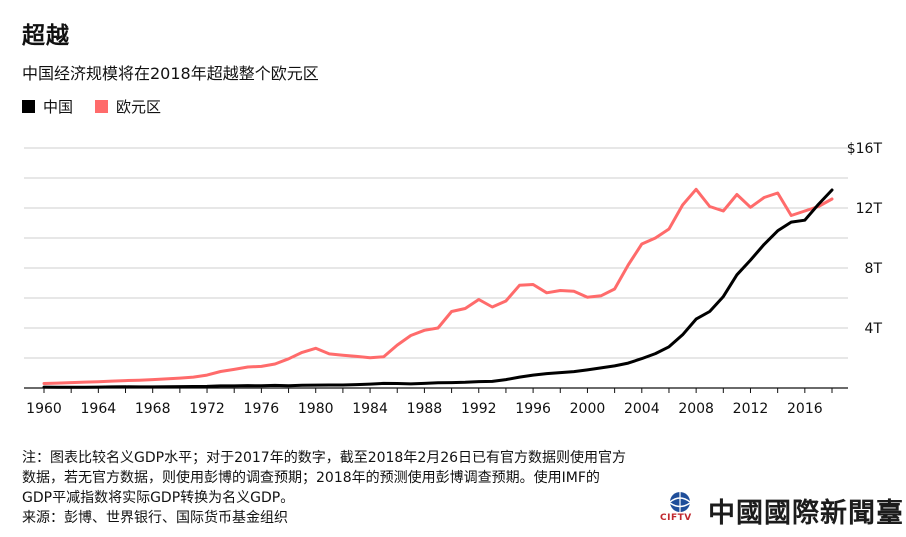 This screenshot has width=906, height=537. Describe the element at coordinates (588, 409) in the screenshot. I see `x-tick-label: 2000` at that location.